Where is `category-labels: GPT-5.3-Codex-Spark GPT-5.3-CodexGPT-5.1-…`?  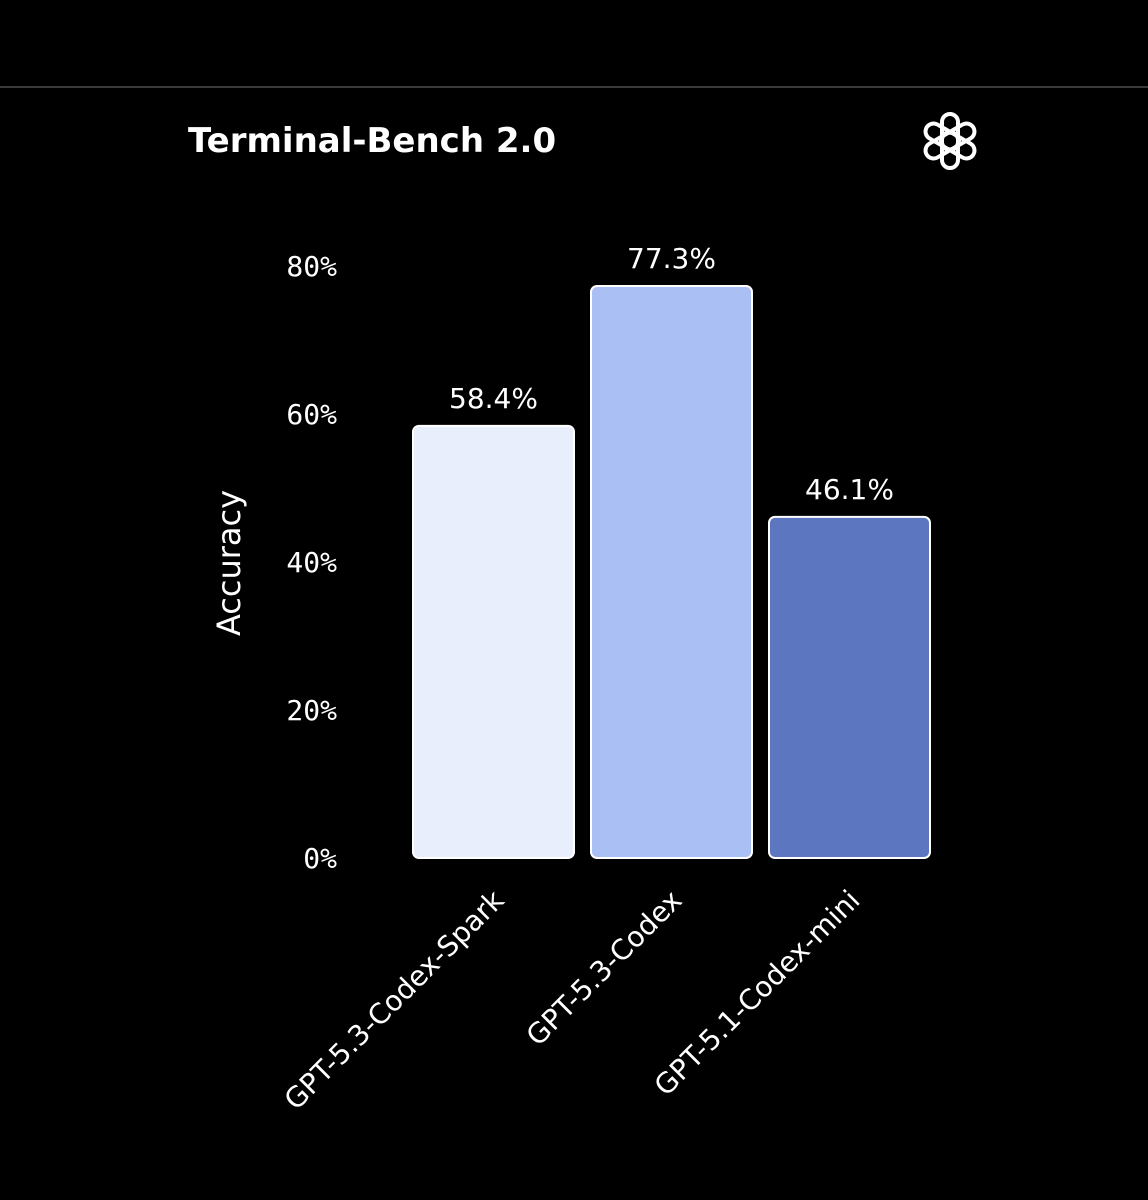
category-labels: GPT-5.3-Codex-Spark GPT-5.3-CodexGPT-5.1-… is located at coordinates (572, 999).